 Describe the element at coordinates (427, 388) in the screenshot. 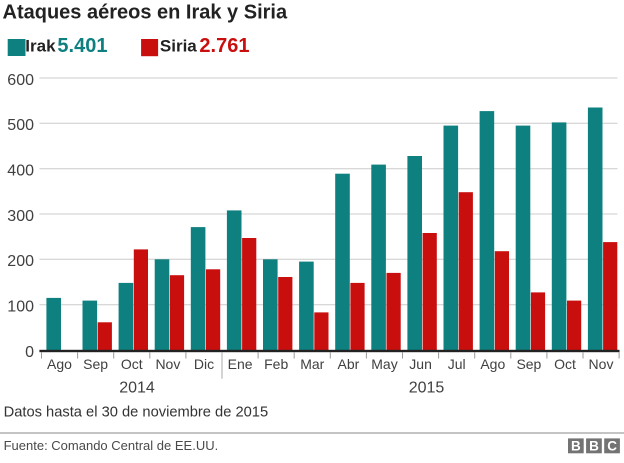

I see `svg-text: 2015` at that location.